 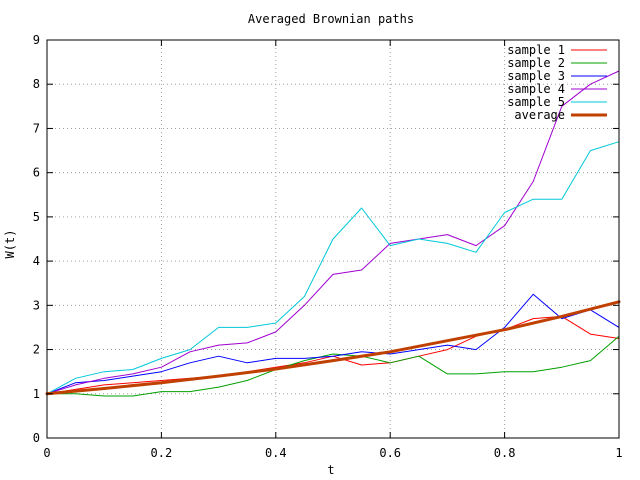 I want to click on legend-label-sample-4: sample 4, so click(x=536, y=89).